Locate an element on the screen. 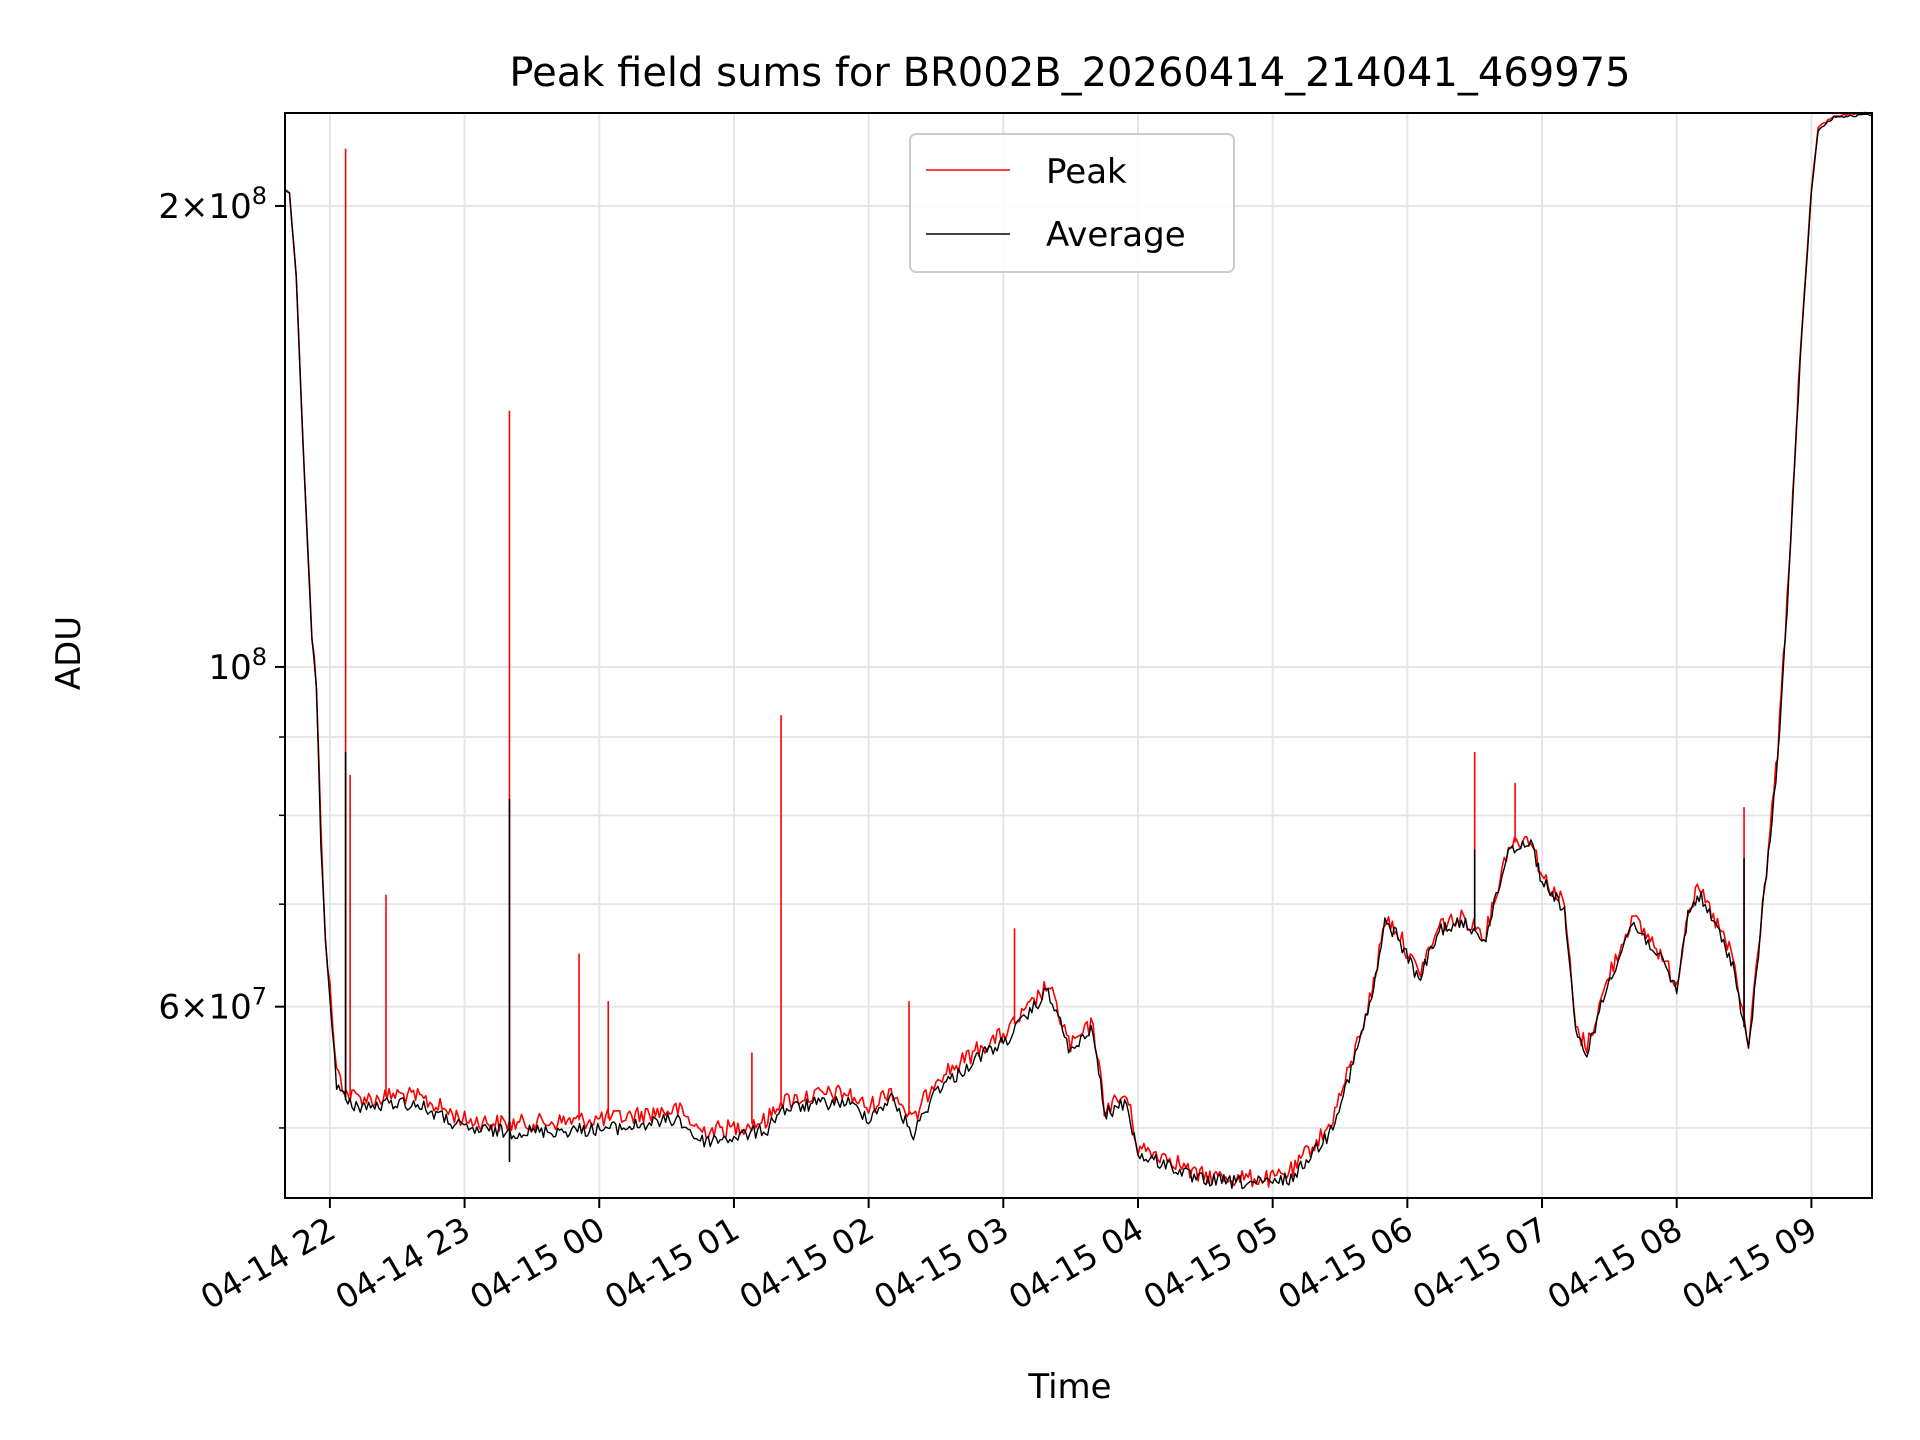 The width and height of the screenshot is (1920, 1440). legend-box is located at coordinates (1072, 203).